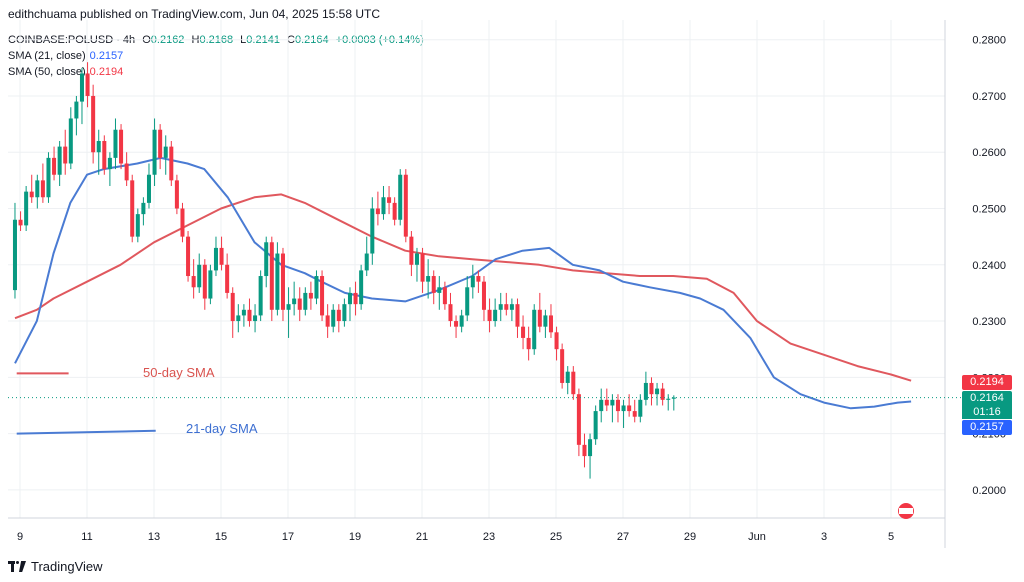 This screenshot has height=582, width=1024. I want to click on y-tick-label: 0.2600, so click(989, 153).